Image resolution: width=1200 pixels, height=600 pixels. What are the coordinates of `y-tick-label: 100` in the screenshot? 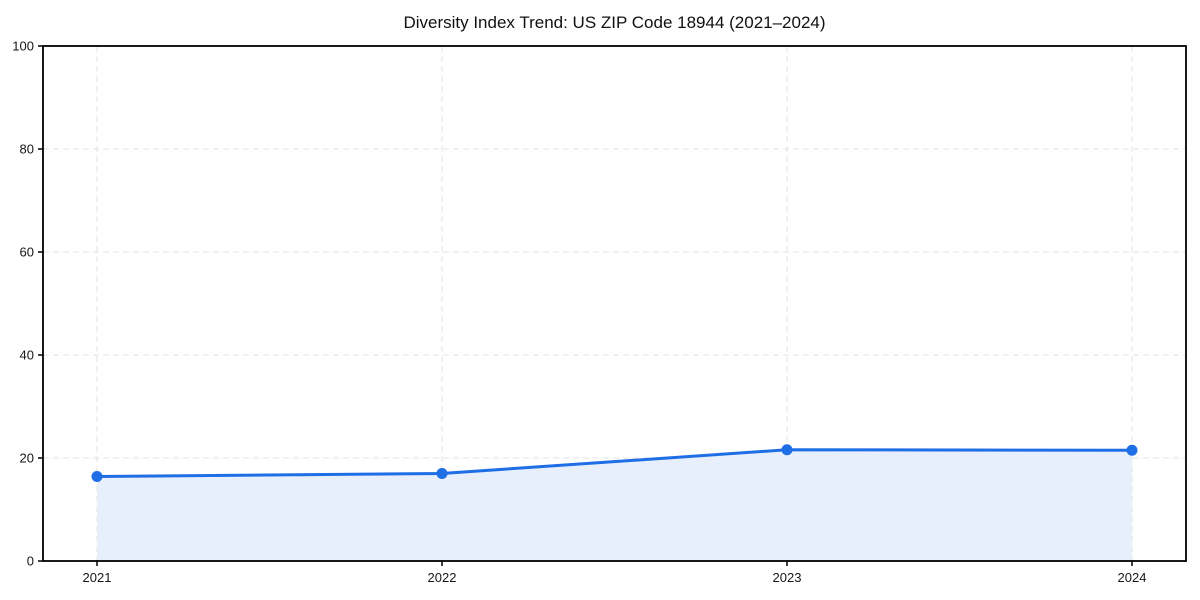 It's located at (23, 46).